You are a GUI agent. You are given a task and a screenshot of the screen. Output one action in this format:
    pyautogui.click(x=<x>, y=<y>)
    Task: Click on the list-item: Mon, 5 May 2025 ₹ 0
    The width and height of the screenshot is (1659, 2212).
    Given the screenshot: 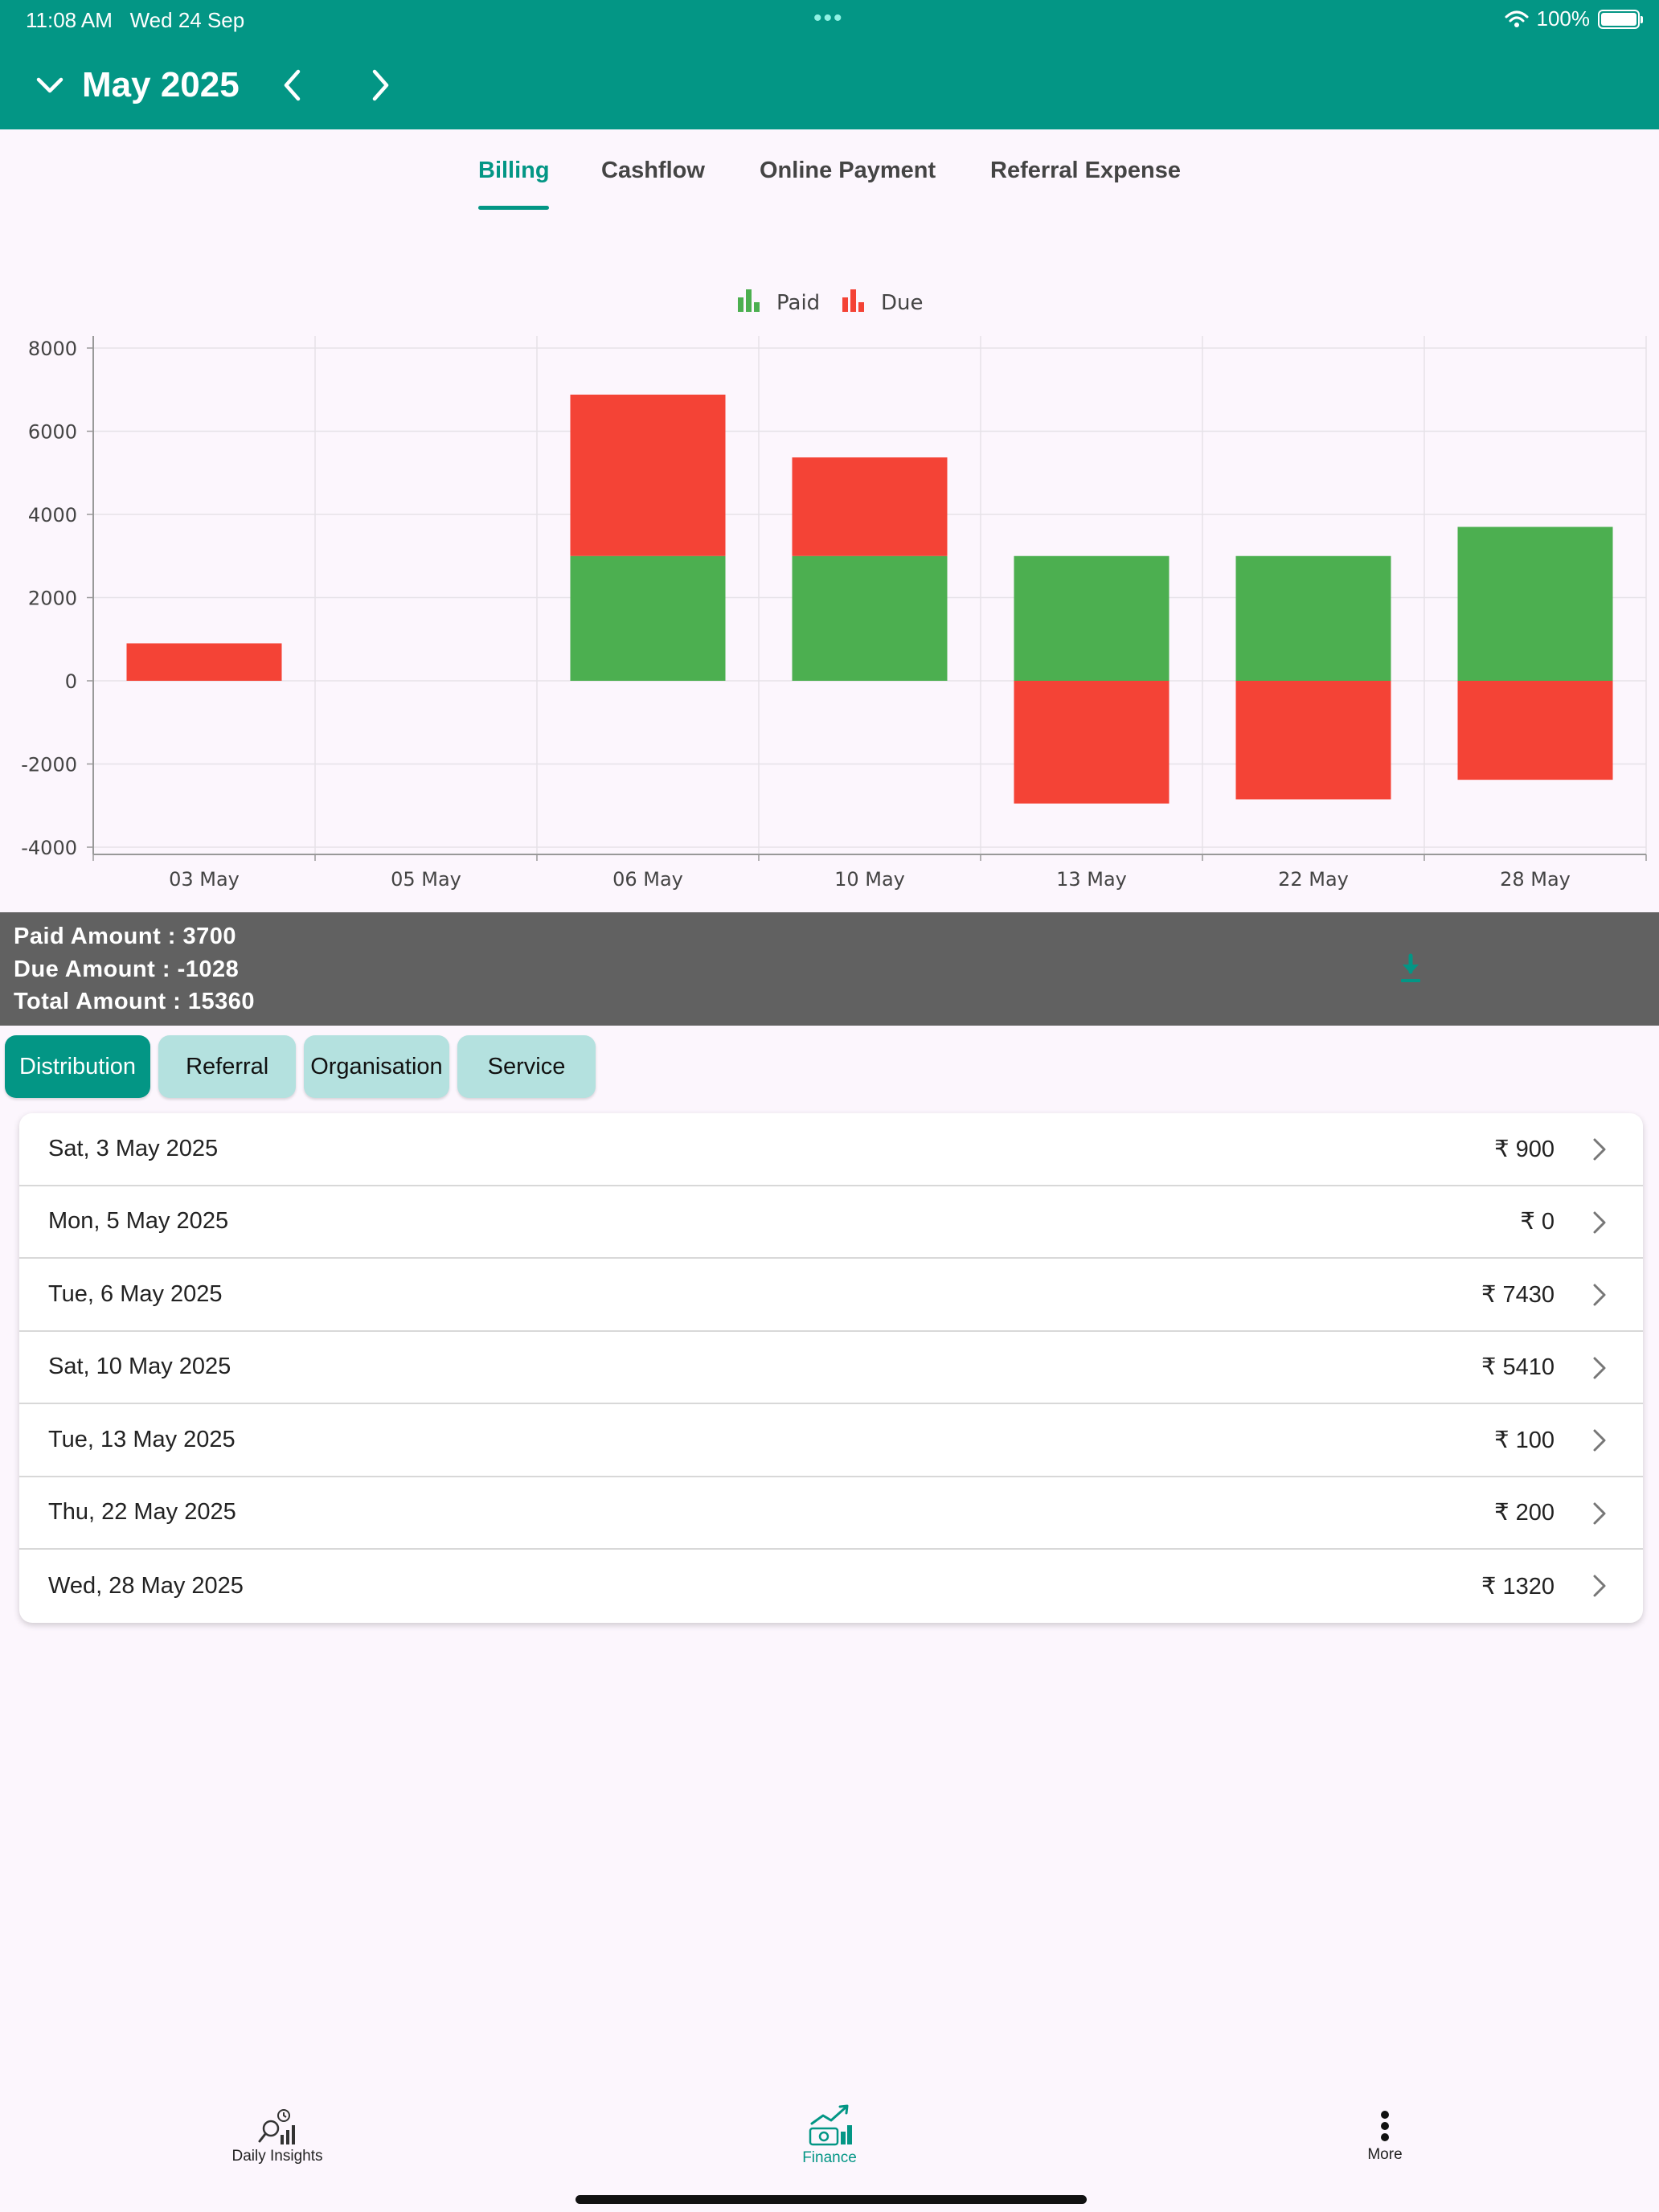 What is the action you would take?
    pyautogui.click(x=831, y=1222)
    